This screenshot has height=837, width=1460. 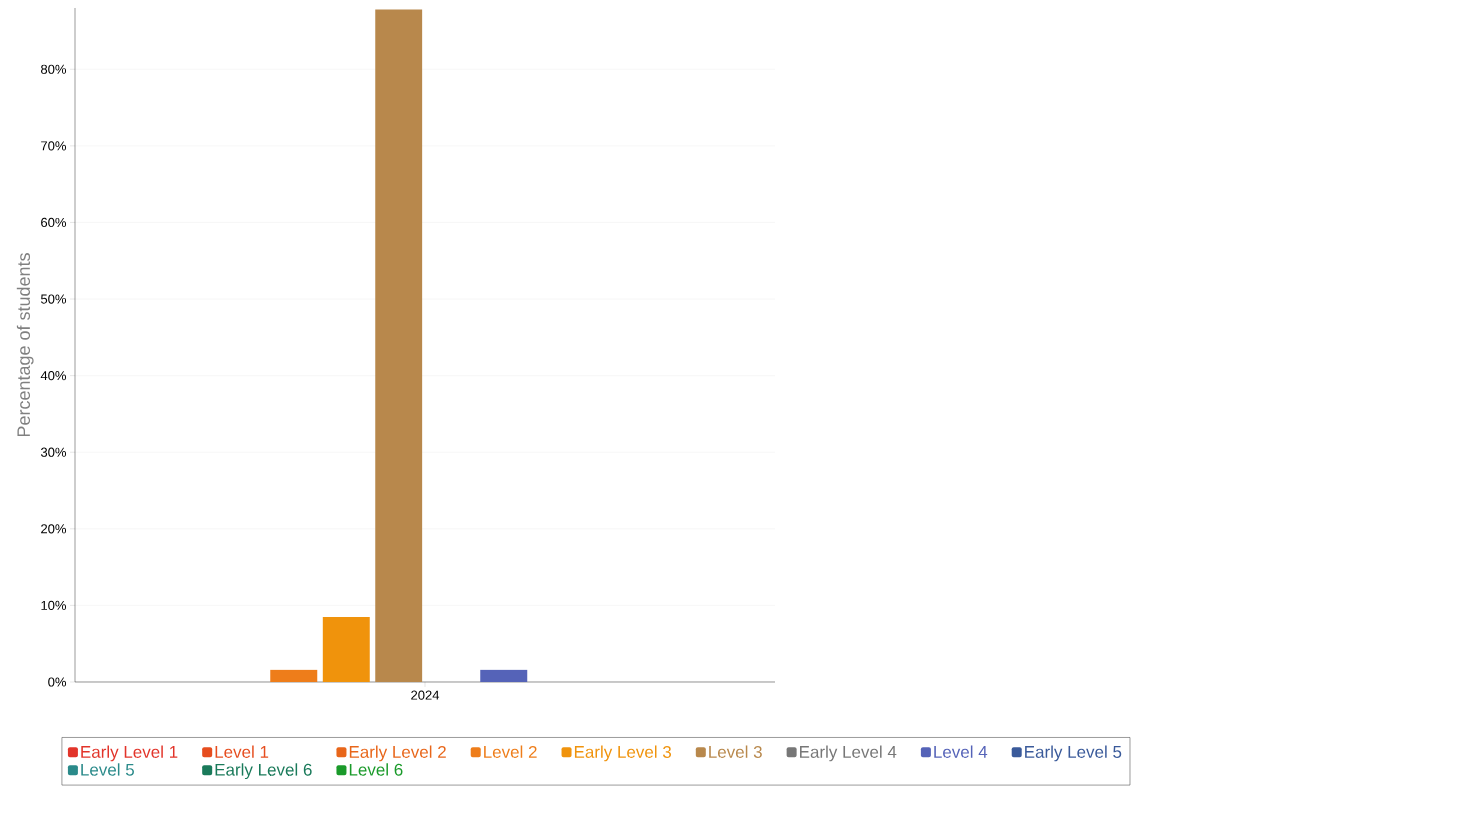 I want to click on y-tick-label: 80%, so click(x=54, y=69).